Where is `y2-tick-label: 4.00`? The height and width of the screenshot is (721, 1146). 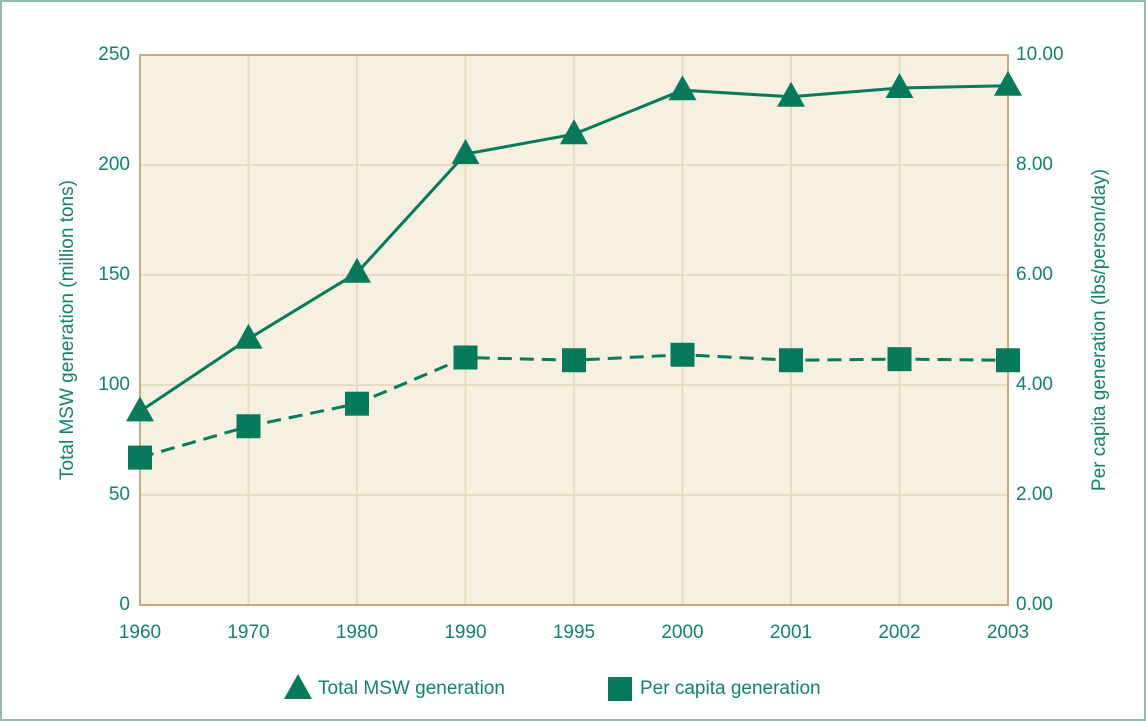 y2-tick-label: 4.00 is located at coordinates (1034, 384).